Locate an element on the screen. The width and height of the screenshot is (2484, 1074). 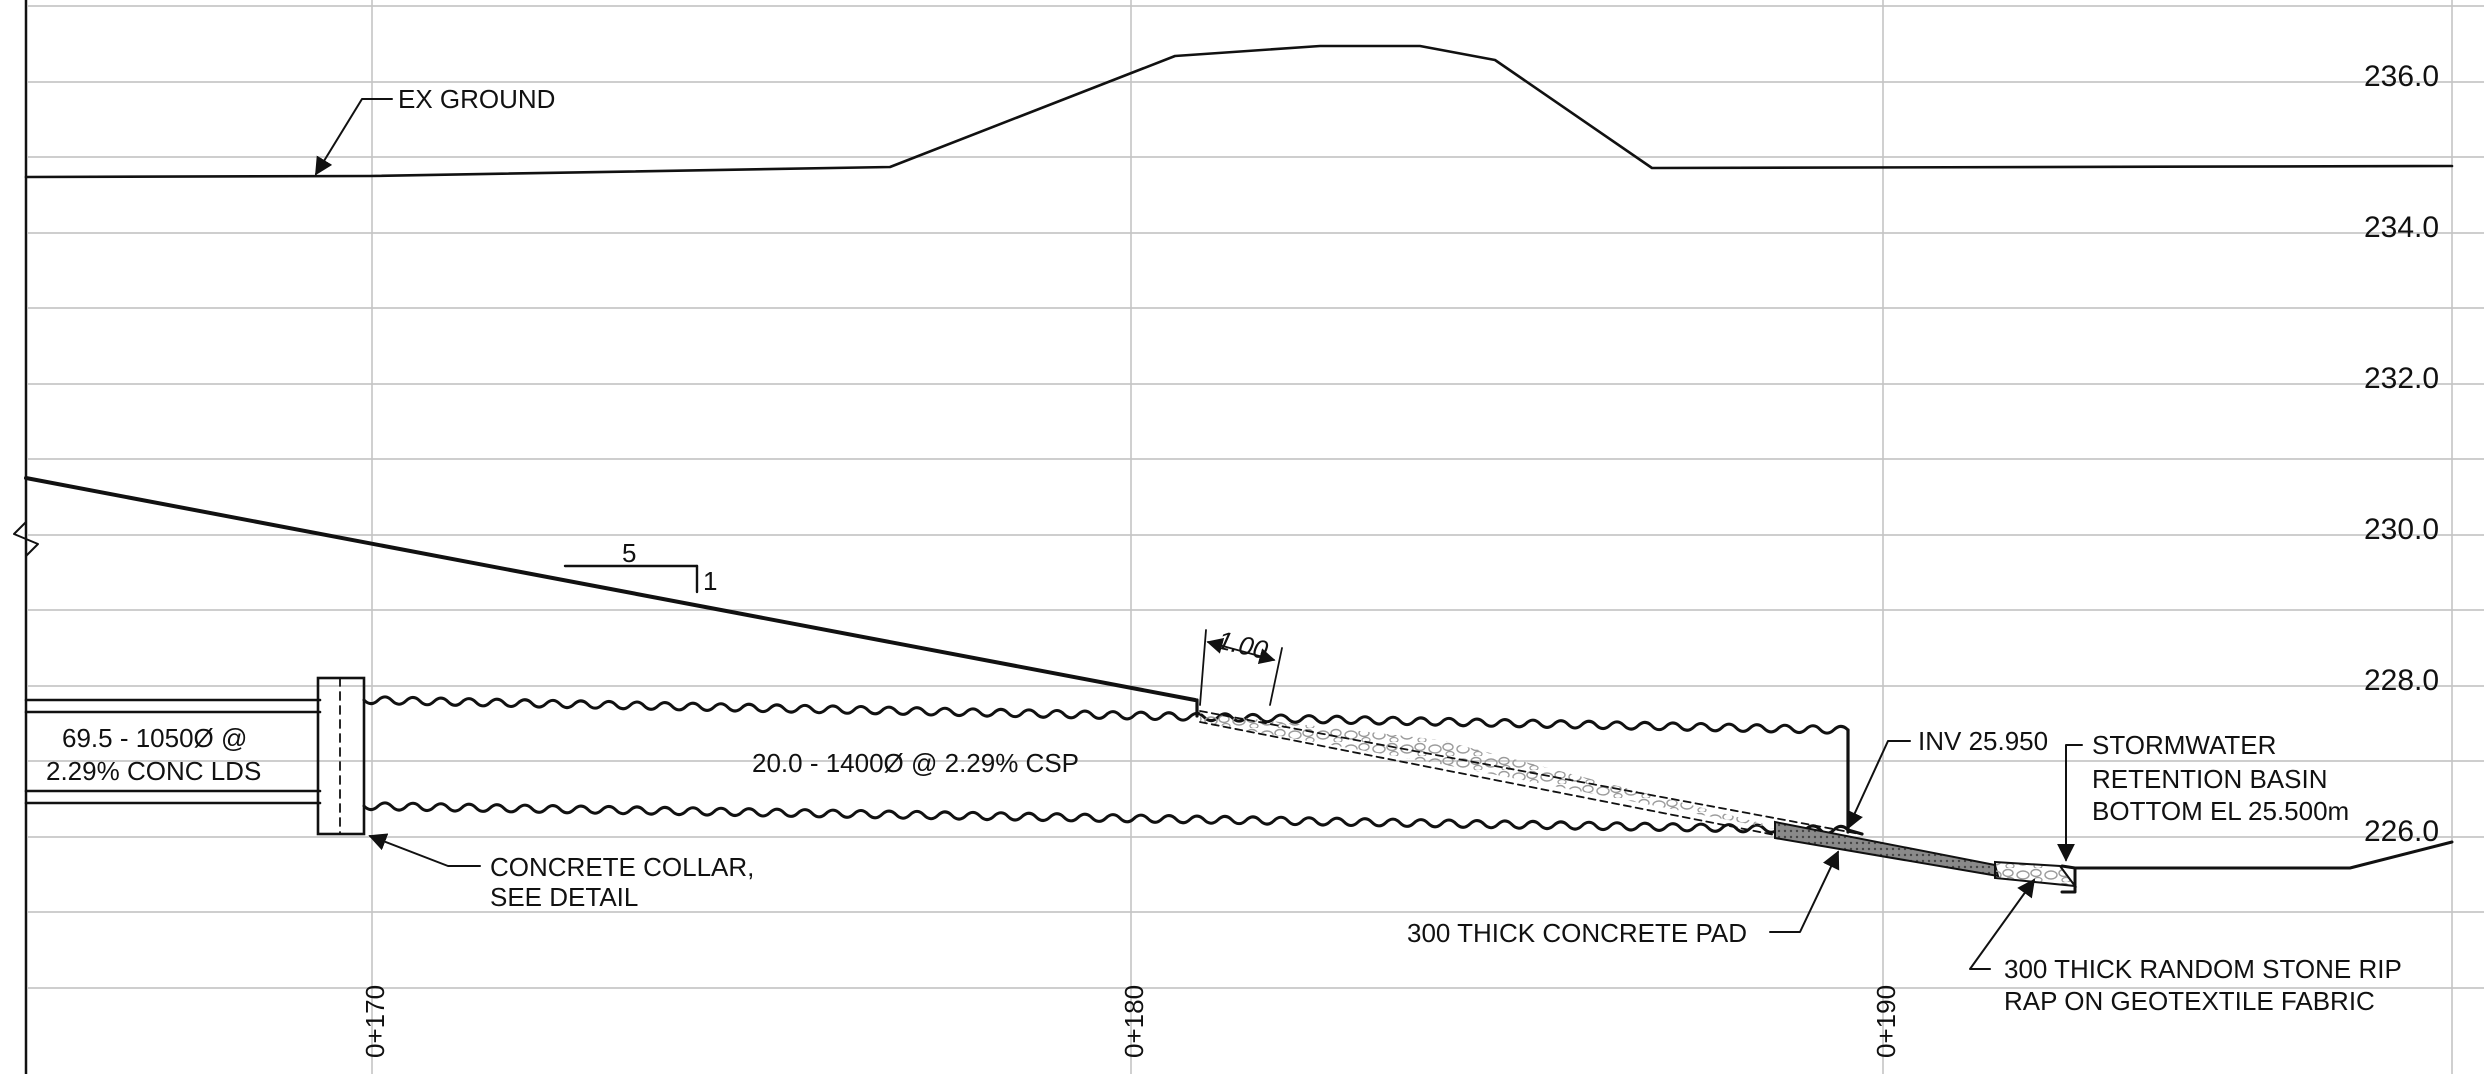
slope-indicator is located at coordinates (631, 579).